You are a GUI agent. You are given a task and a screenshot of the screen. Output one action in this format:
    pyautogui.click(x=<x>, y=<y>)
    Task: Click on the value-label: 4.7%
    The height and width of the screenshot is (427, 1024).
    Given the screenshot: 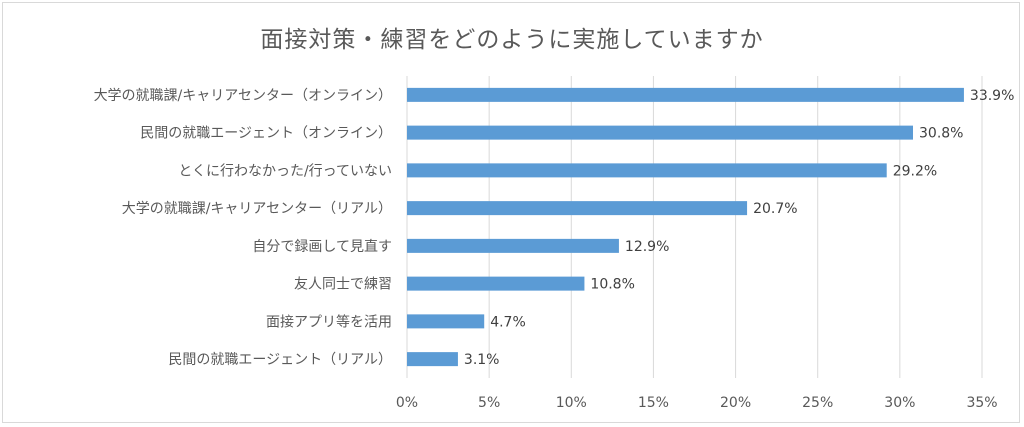 What is the action you would take?
    pyautogui.click(x=508, y=322)
    